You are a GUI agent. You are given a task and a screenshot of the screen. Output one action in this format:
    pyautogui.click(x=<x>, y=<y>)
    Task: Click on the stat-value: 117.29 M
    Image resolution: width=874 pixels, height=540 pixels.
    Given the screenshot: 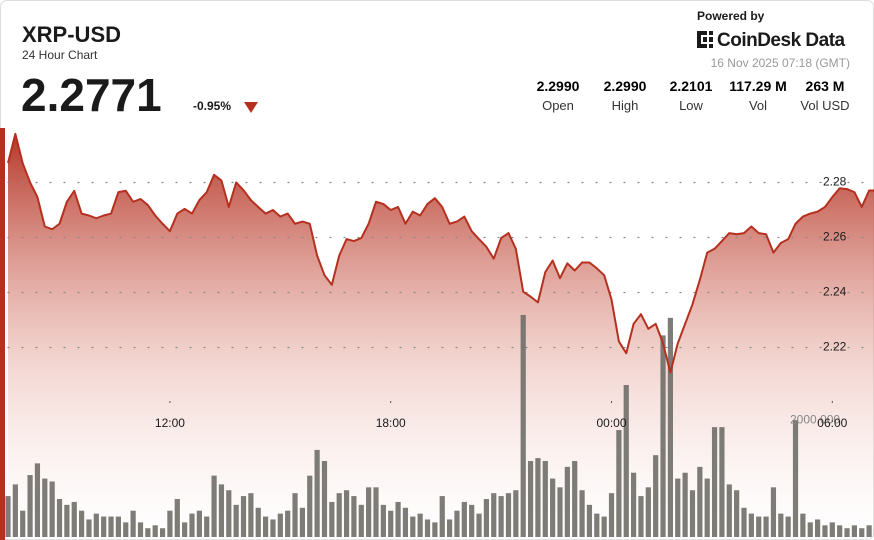 What is the action you would take?
    pyautogui.click(x=758, y=86)
    